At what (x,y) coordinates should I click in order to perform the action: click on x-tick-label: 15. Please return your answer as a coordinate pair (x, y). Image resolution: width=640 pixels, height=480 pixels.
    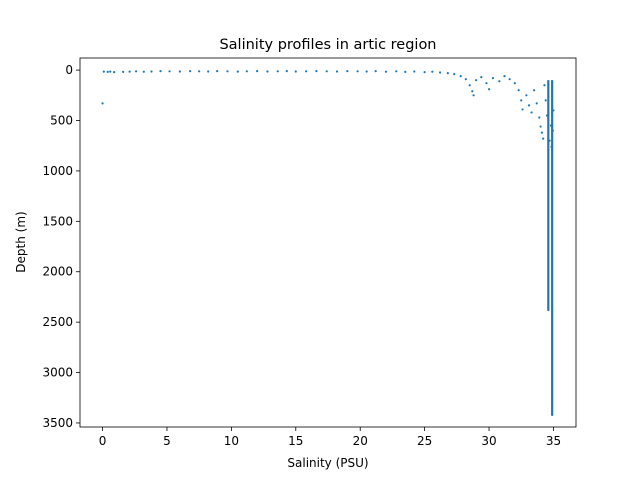
    Looking at the image, I should click on (295, 441).